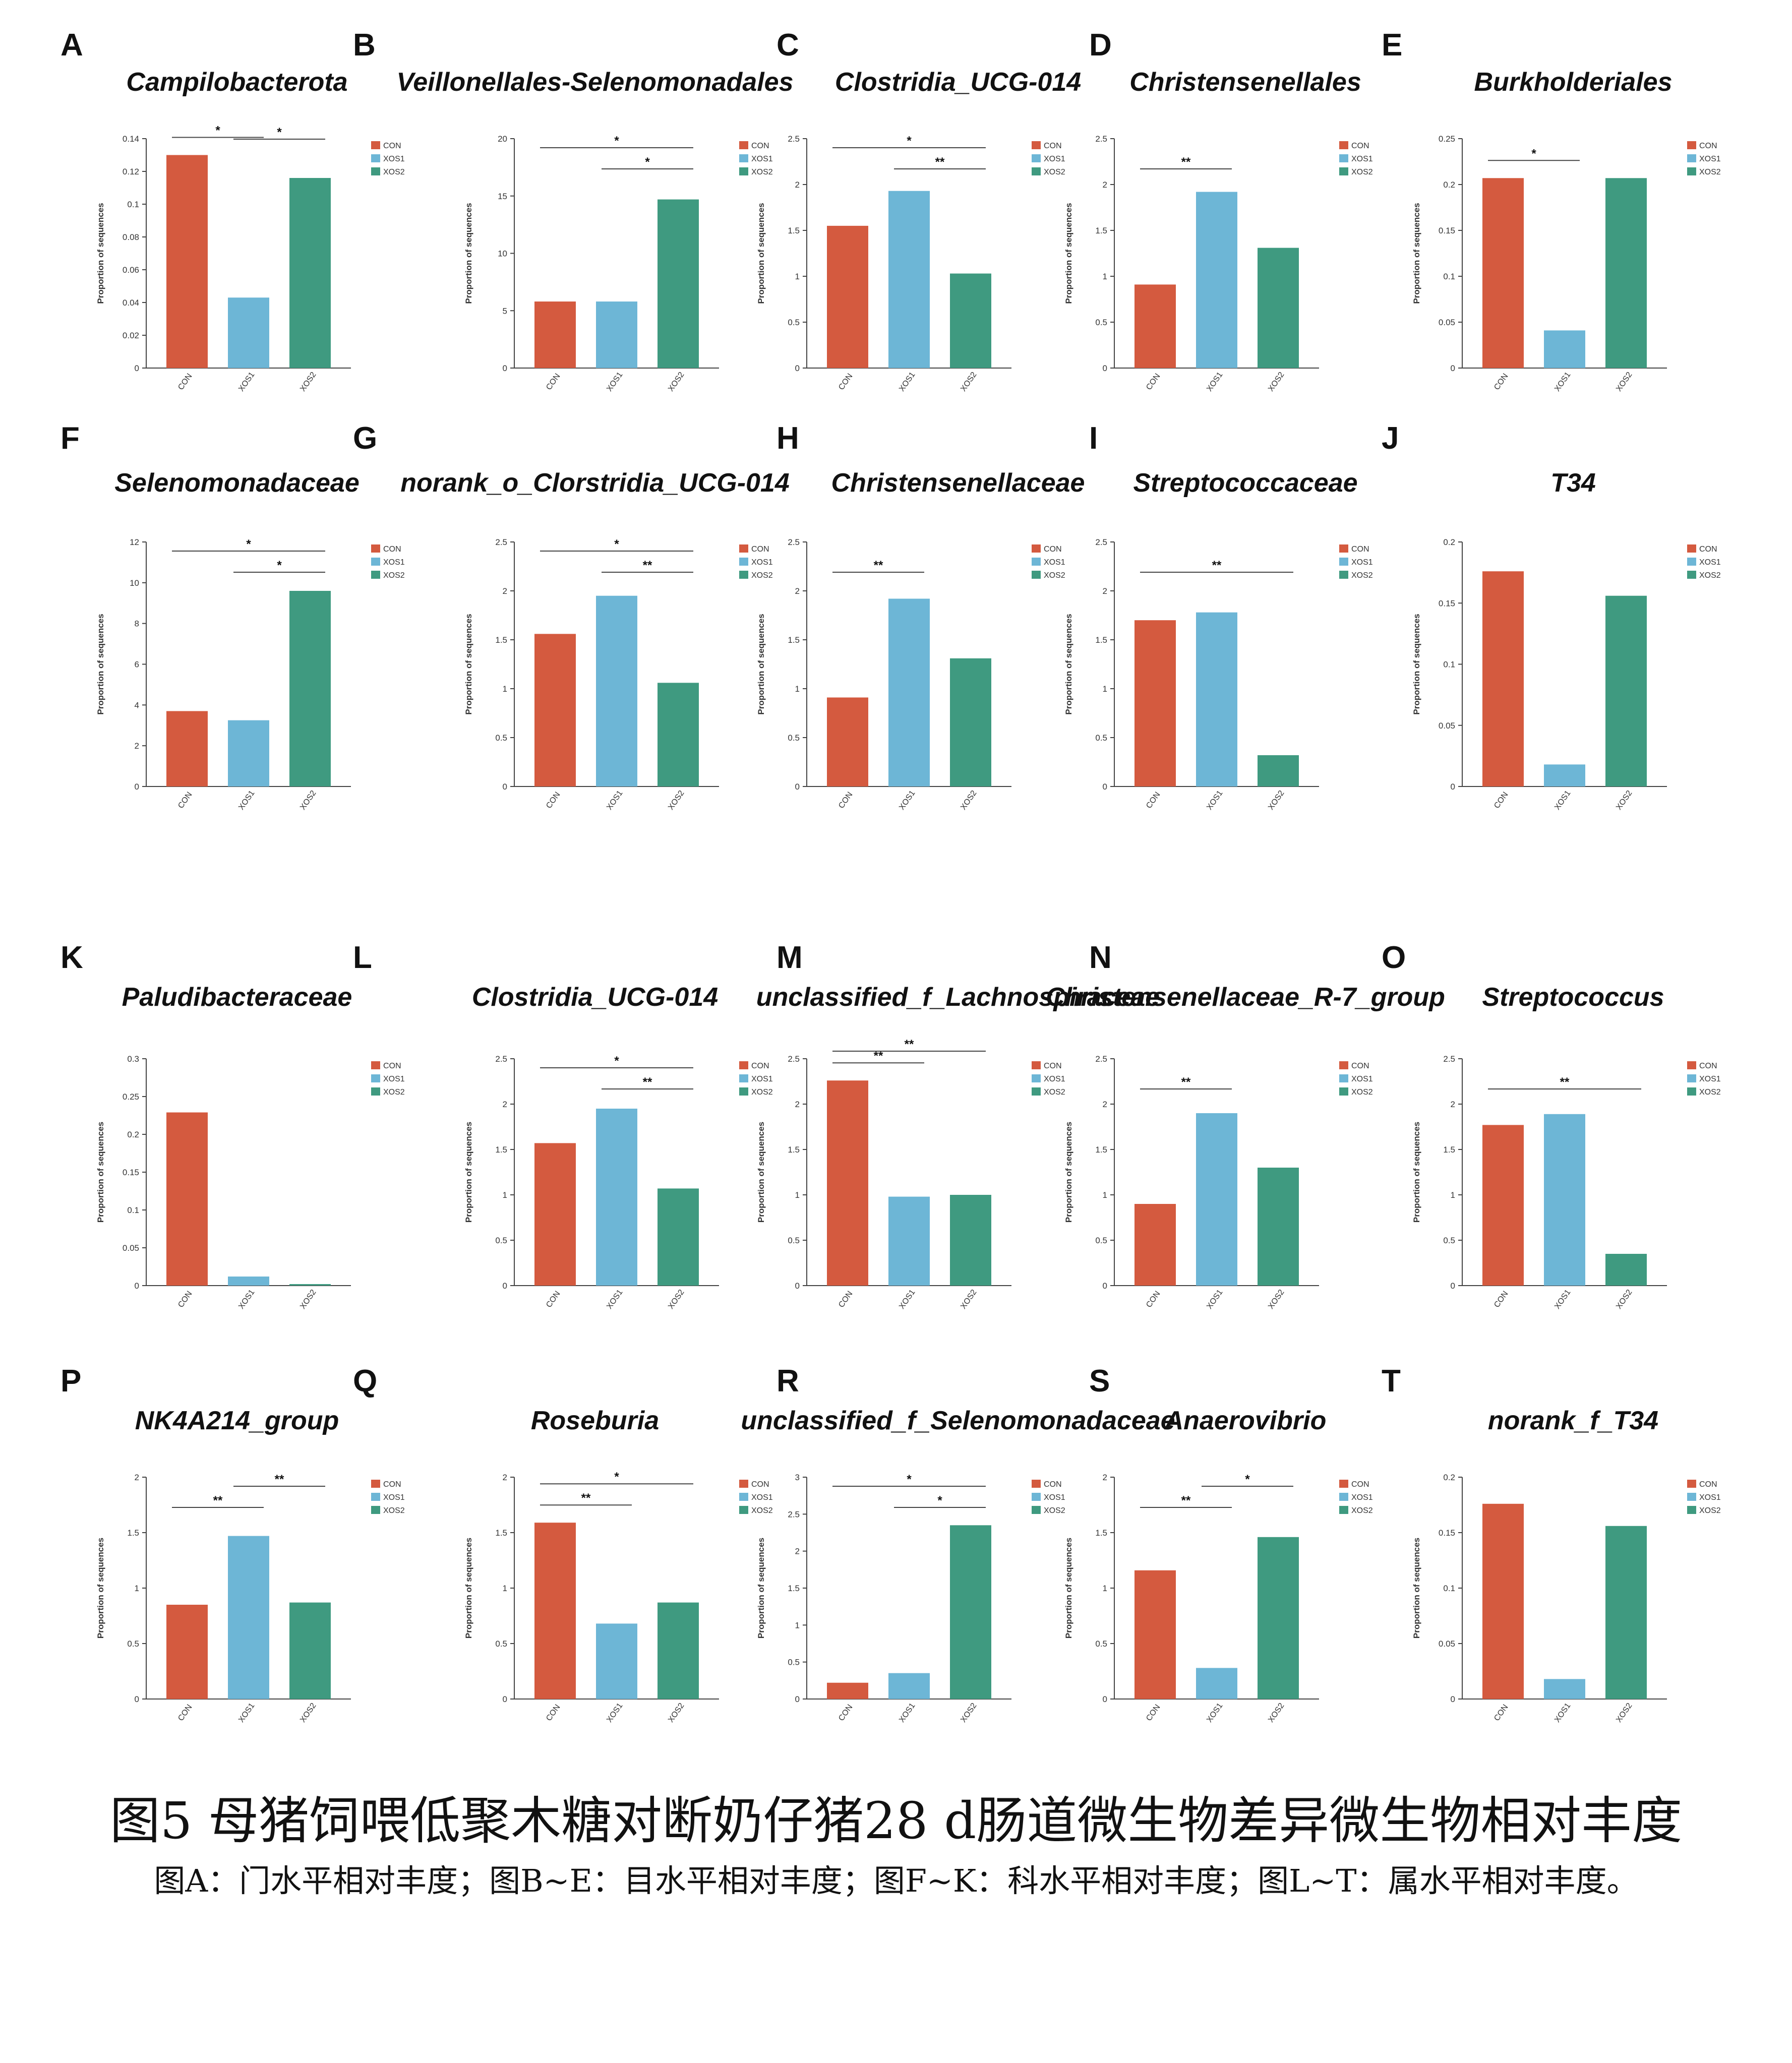  What do you see at coordinates (1101, 230) in the screenshot?
I see `y-tick-label: 1.5` at bounding box center [1101, 230].